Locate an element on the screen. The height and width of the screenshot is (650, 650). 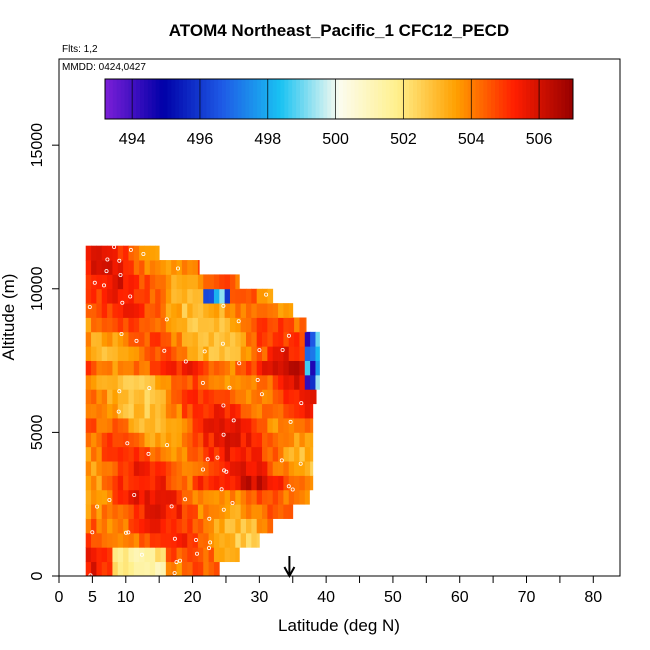
y-axis-label: Altitude (m) is located at coordinates (9, 317).